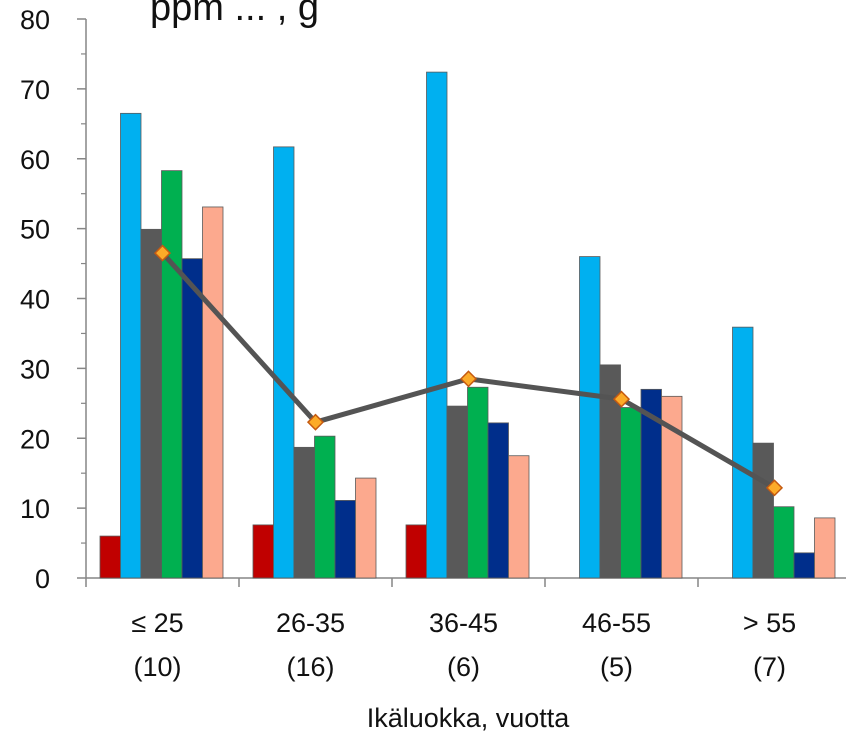 Image resolution: width=846 pixels, height=734 pixels. I want to click on y-tick-label: 20, so click(35, 439).